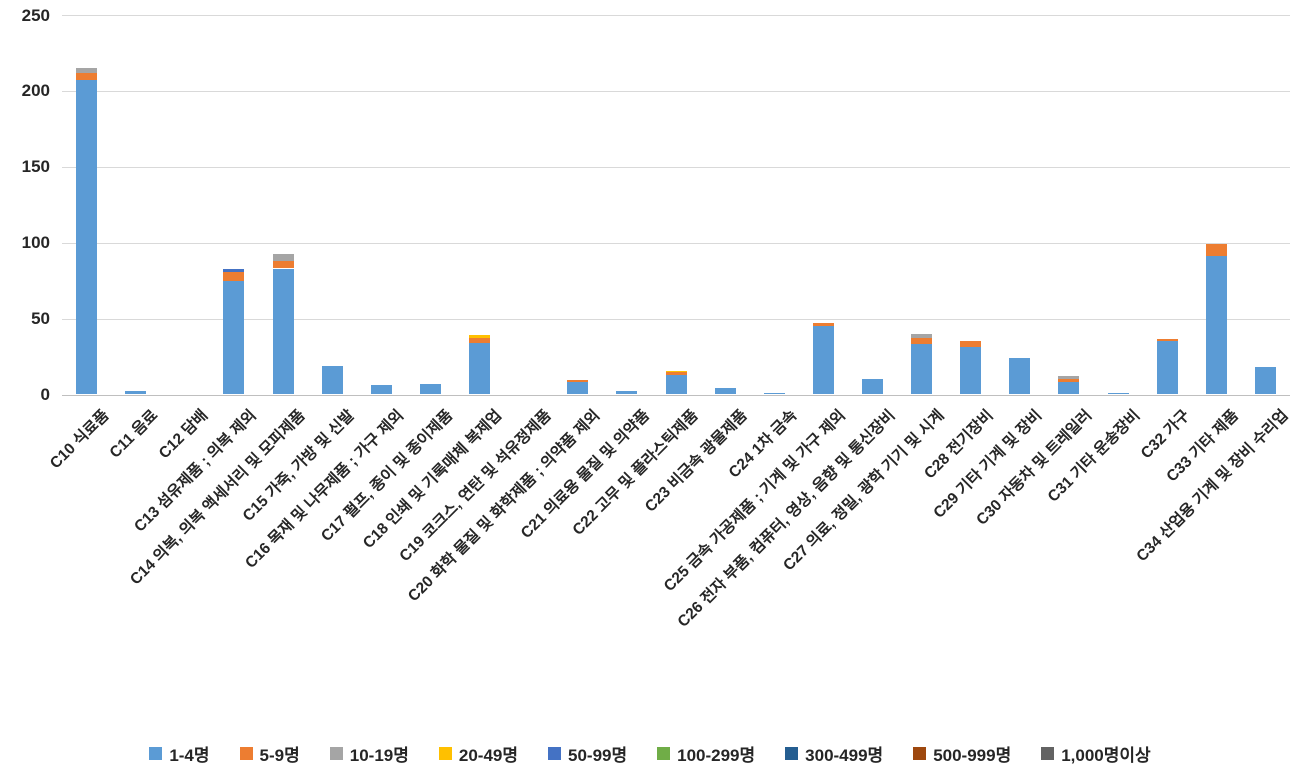  Describe the element at coordinates (189, 755) in the screenshot. I see `legend-label: 1-4명` at that location.